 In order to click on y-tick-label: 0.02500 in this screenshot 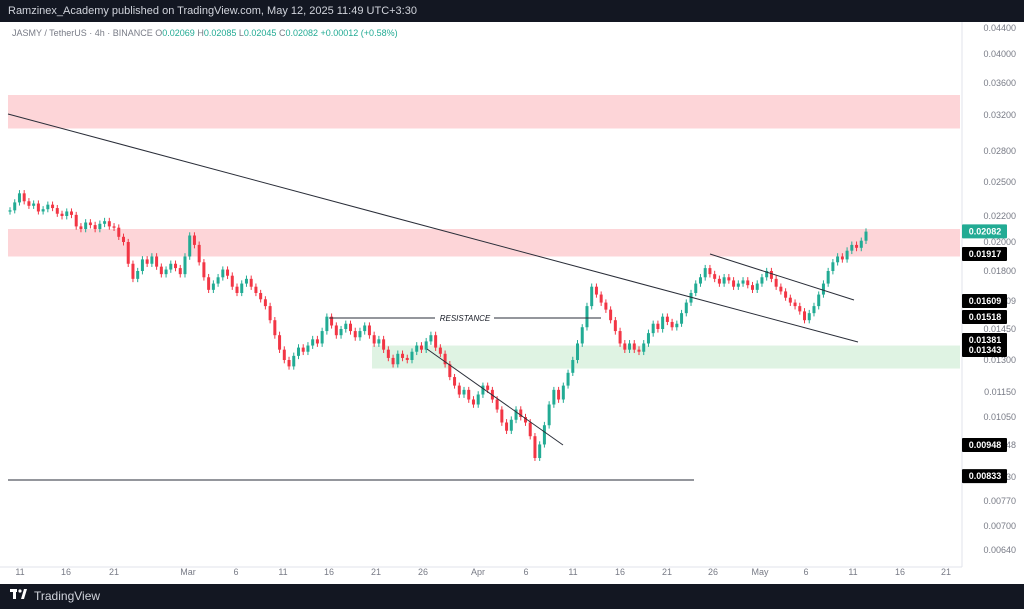, I will do `click(999, 182)`.